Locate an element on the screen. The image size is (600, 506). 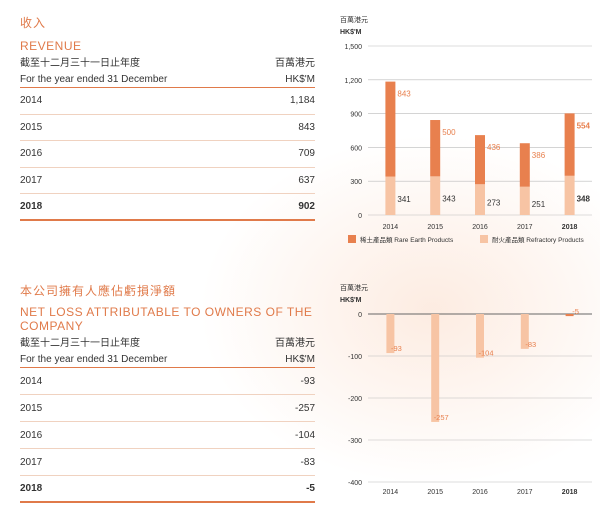
data-label-rare-earth: 436 is located at coordinates (494, 147).